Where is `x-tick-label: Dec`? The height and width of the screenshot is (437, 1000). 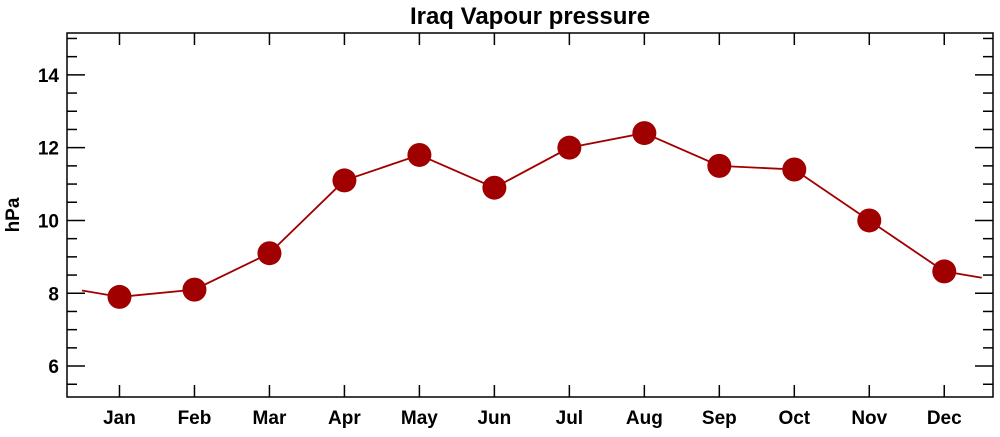 x-tick-label: Dec is located at coordinates (944, 418).